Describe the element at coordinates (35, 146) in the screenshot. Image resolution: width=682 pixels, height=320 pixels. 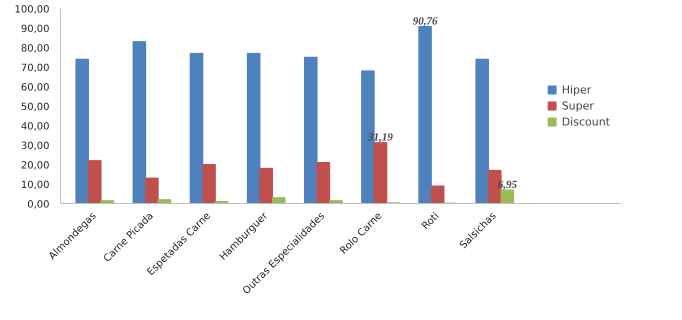
I see `y-tick-label: 30,00` at that location.